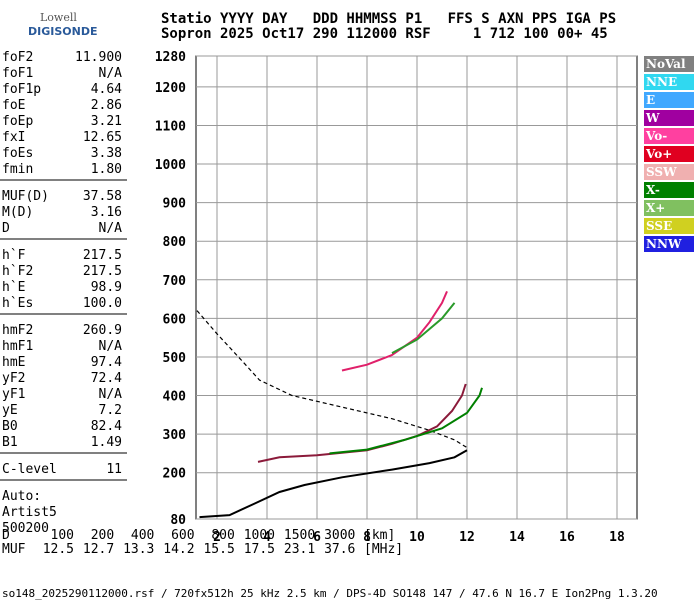  I want to click on auto-line: 500200, so click(25, 528).